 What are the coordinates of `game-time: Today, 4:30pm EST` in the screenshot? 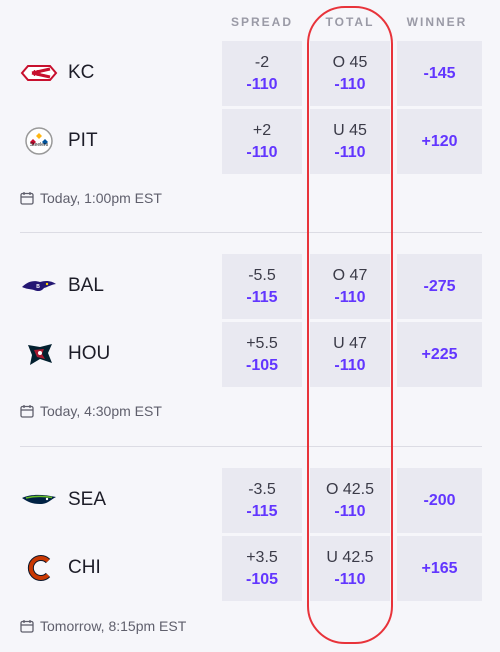 It's located at (91, 411).